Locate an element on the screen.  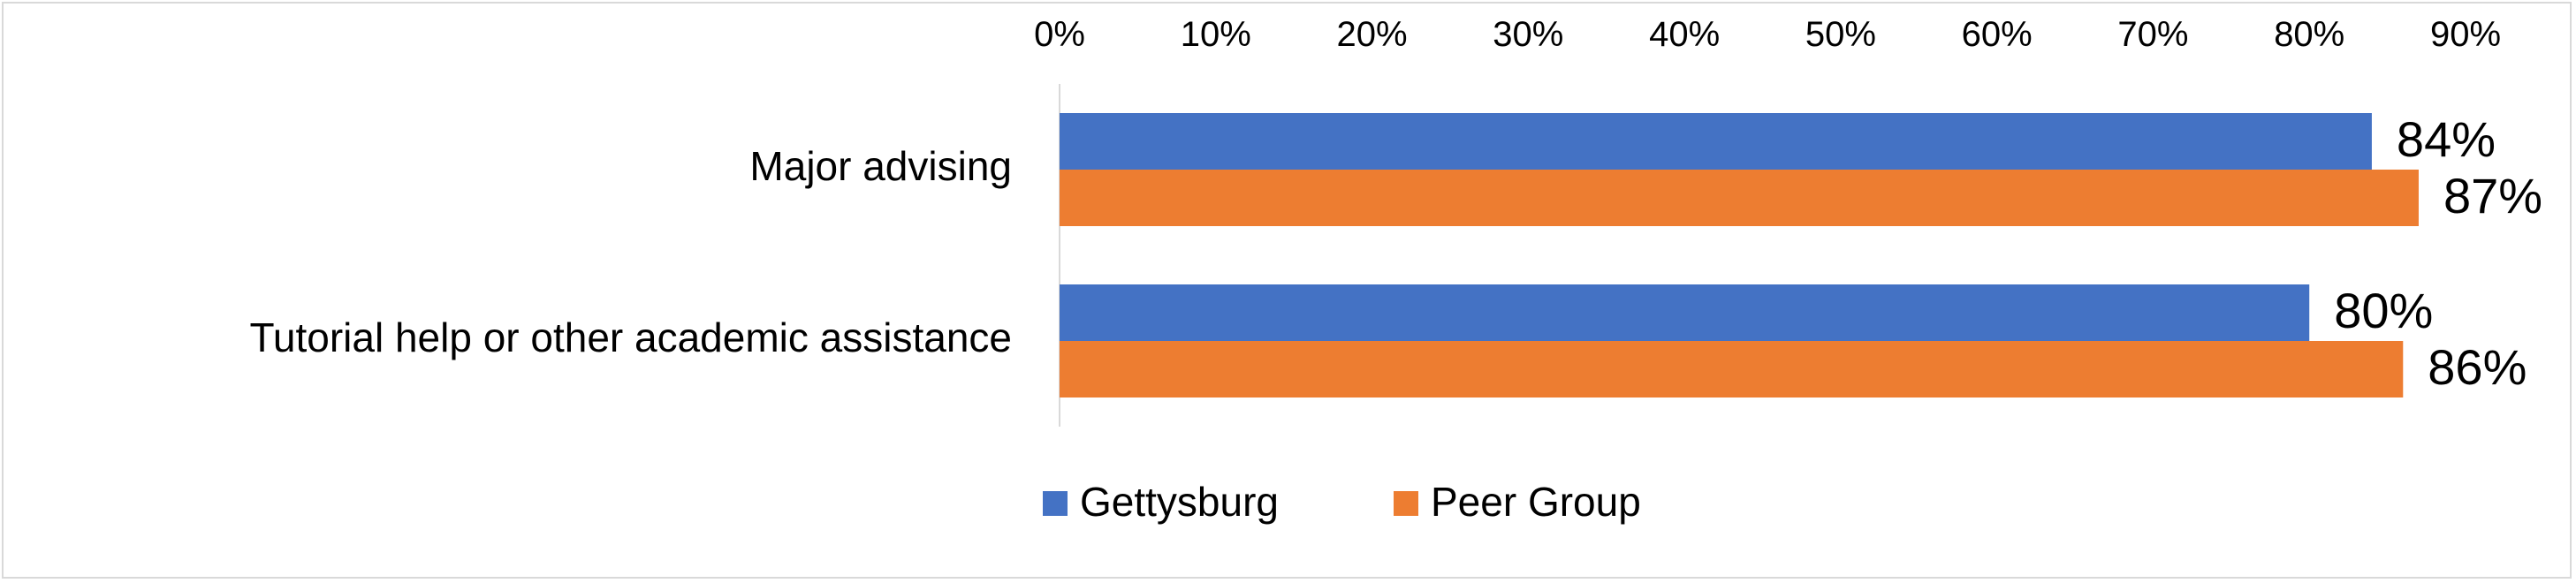
category-label: Major advising is located at coordinates (880, 166).